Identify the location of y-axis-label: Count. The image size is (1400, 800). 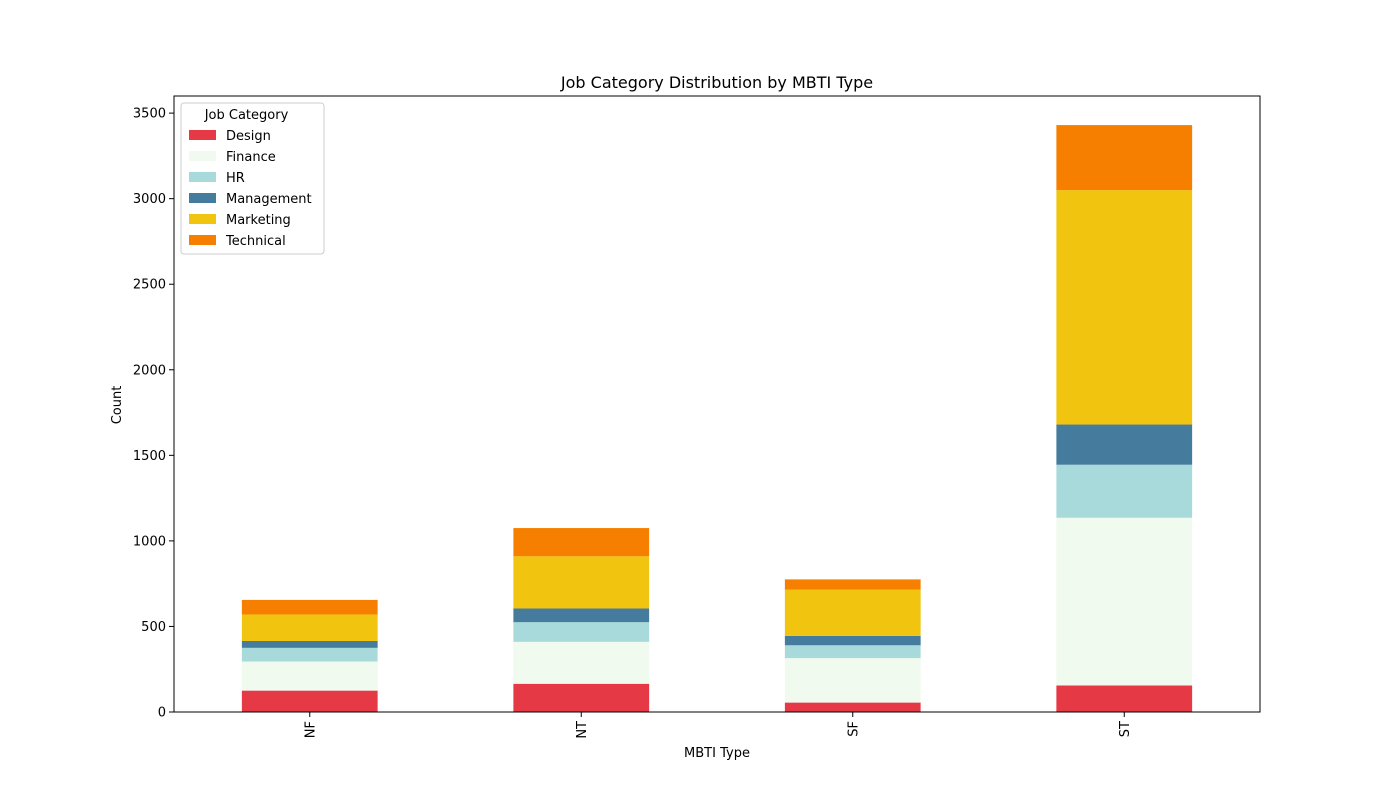
(117, 405).